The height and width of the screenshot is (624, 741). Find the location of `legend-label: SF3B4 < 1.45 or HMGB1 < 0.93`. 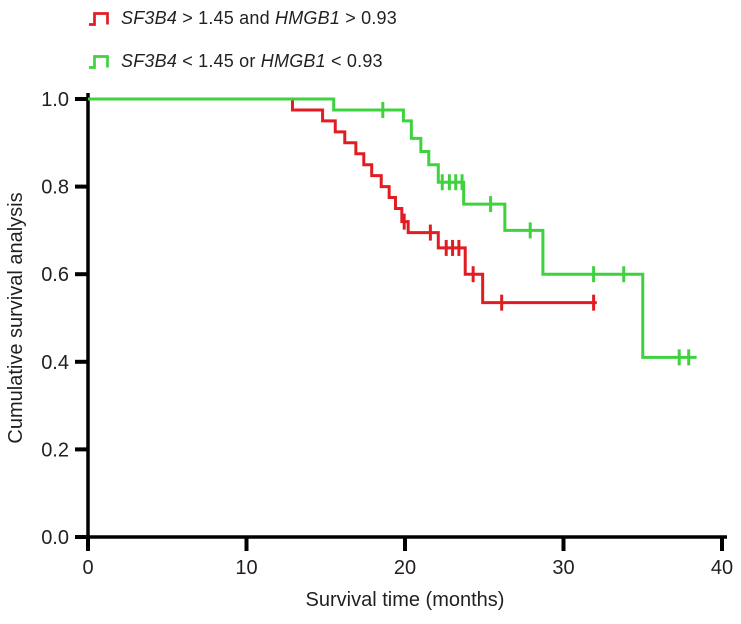

legend-label: SF3B4 < 1.45 or HMGB1 < 0.93 is located at coordinates (252, 60).